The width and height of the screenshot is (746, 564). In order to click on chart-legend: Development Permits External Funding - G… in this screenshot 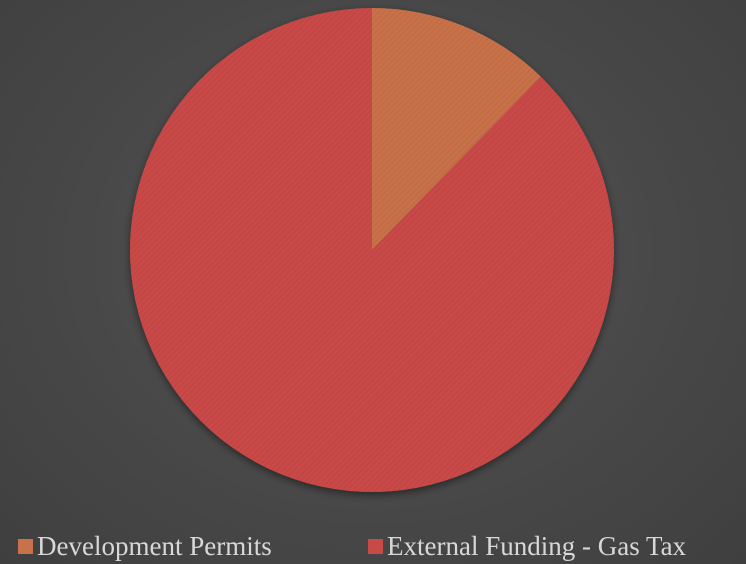, I will do `click(373, 546)`.